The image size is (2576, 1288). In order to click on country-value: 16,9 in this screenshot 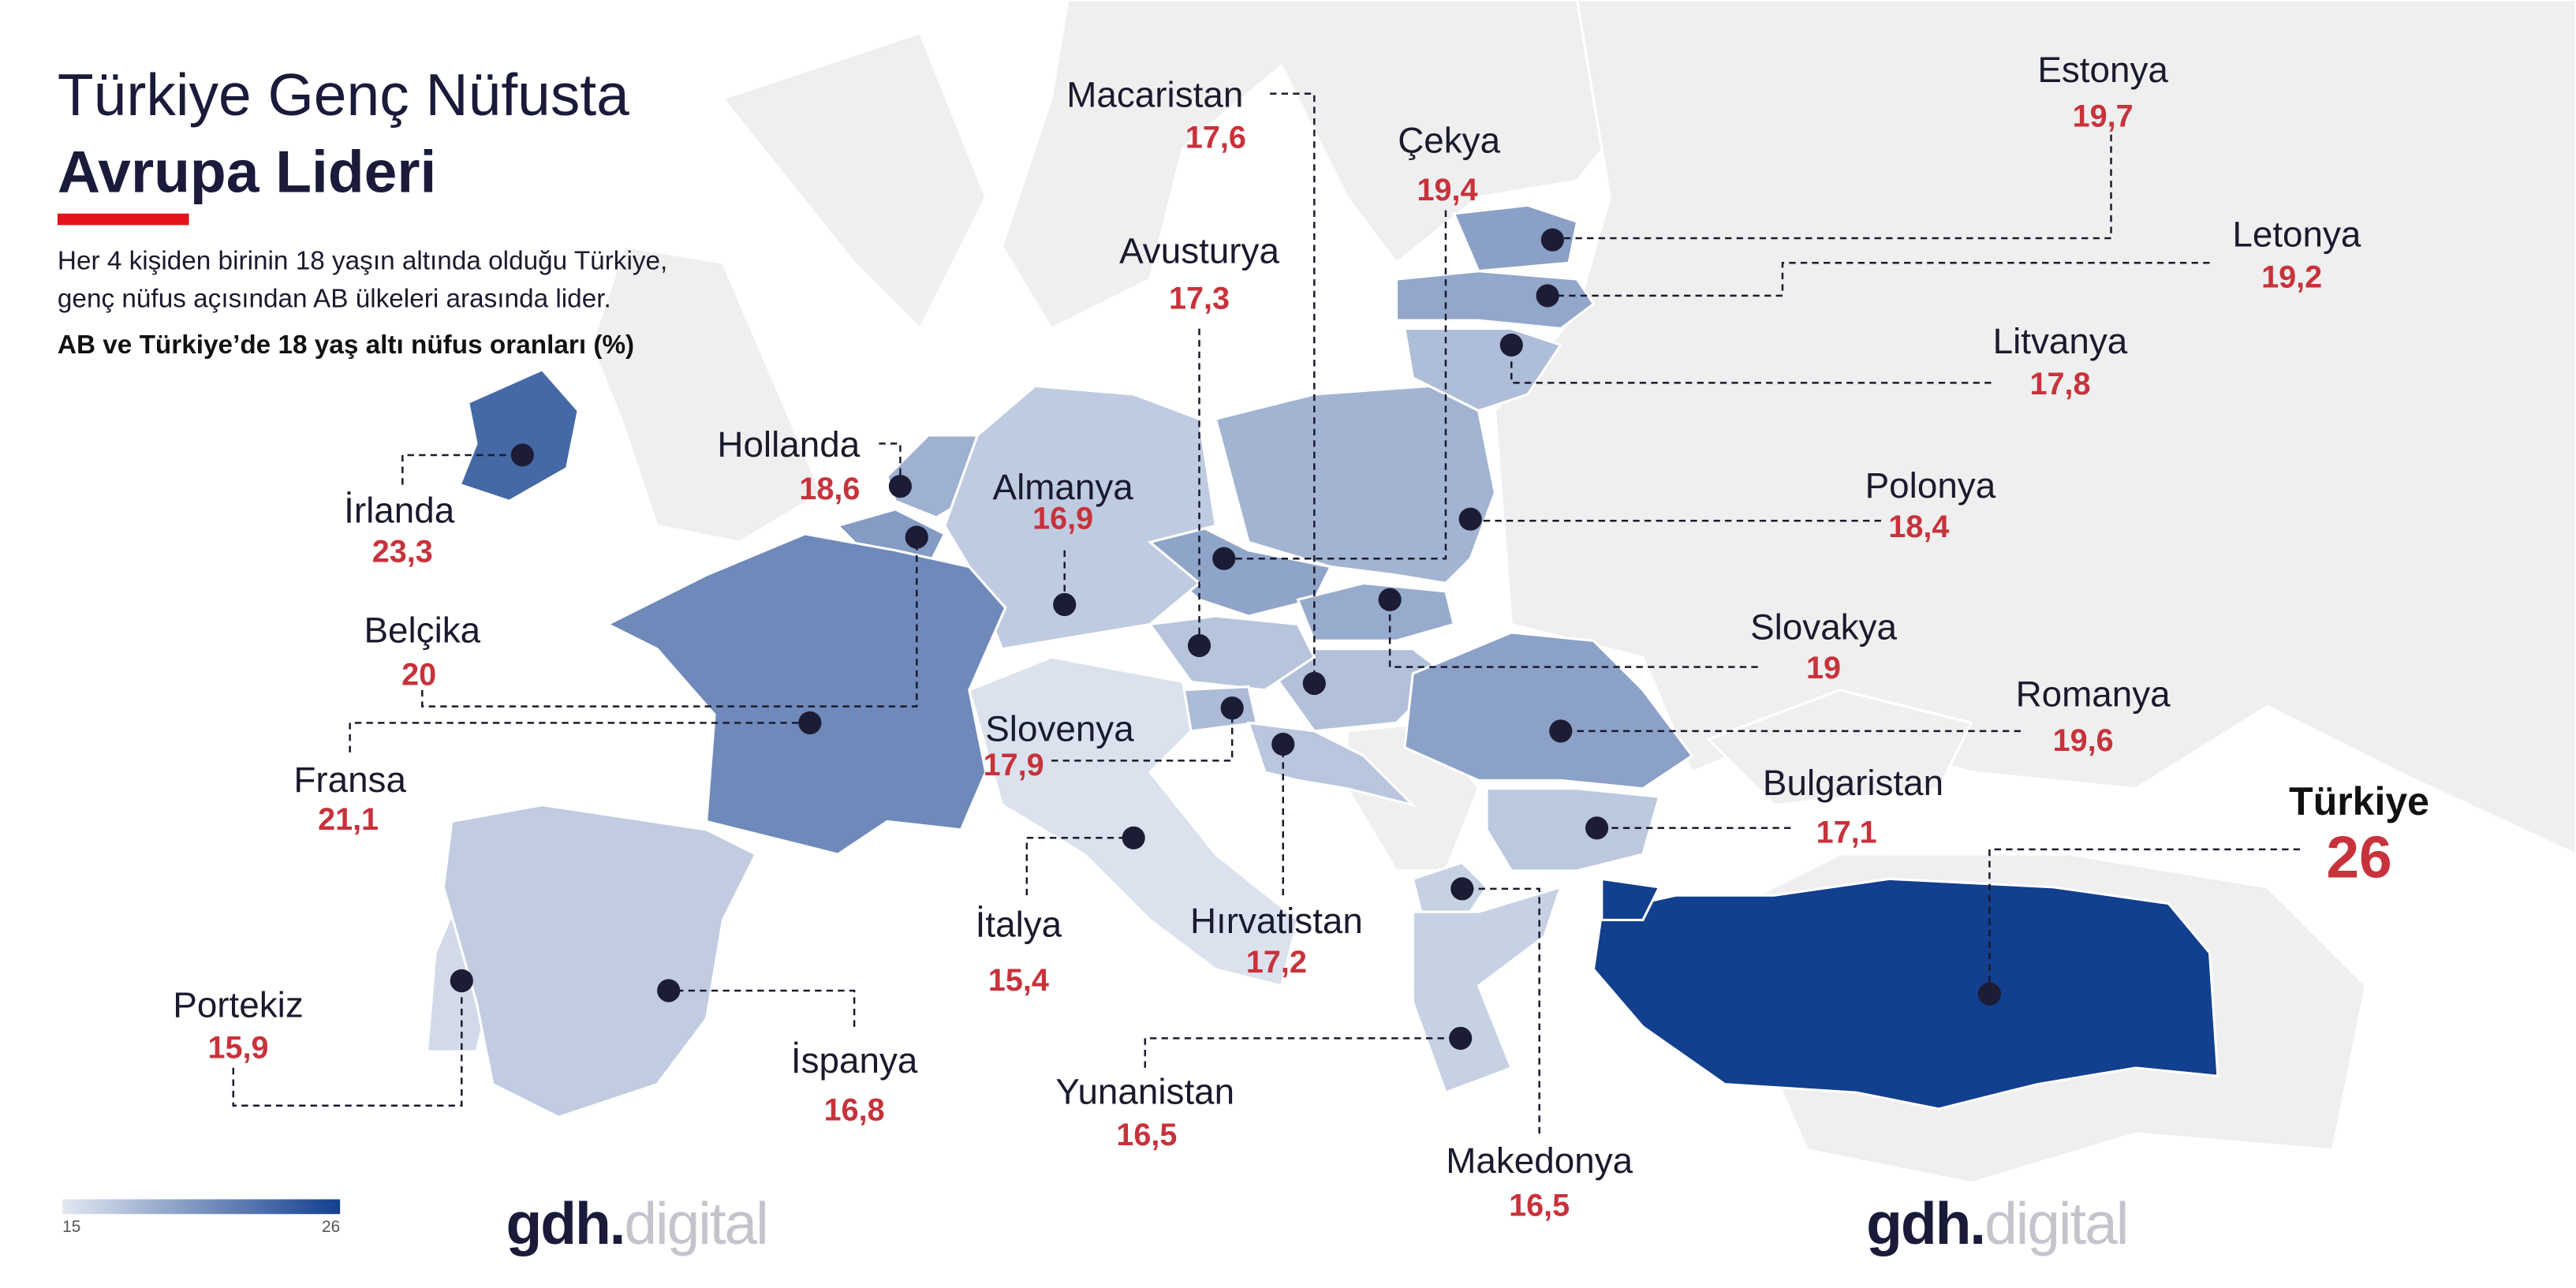, I will do `click(1062, 519)`.